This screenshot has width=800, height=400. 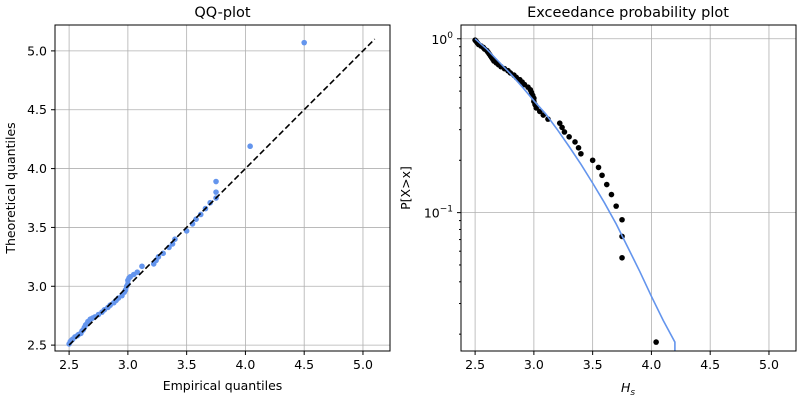 What do you see at coordinates (304, 364) in the screenshot?
I see `qq-xtick-label: 4.5` at bounding box center [304, 364].